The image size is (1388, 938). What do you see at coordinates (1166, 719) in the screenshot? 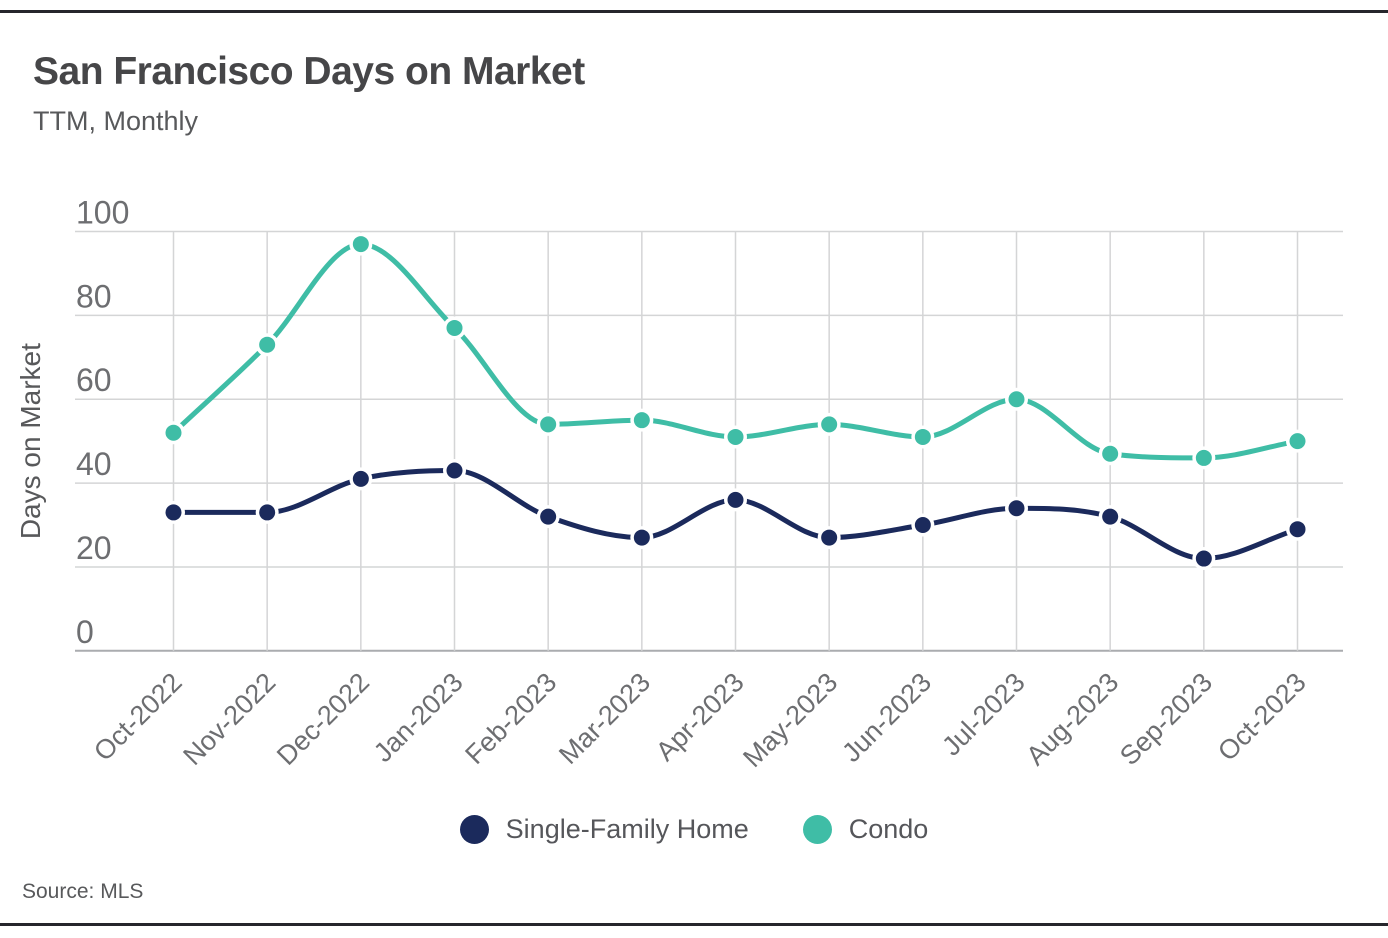
I see `x-axis-tick-label: Sep-2023` at bounding box center [1166, 719].